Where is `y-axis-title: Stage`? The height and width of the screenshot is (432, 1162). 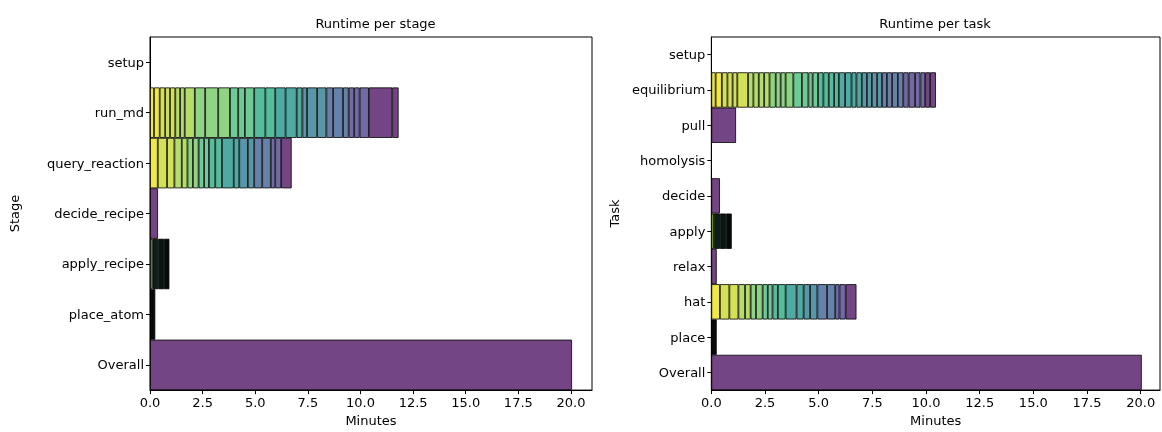
y-axis-title: Stage is located at coordinates (14, 213).